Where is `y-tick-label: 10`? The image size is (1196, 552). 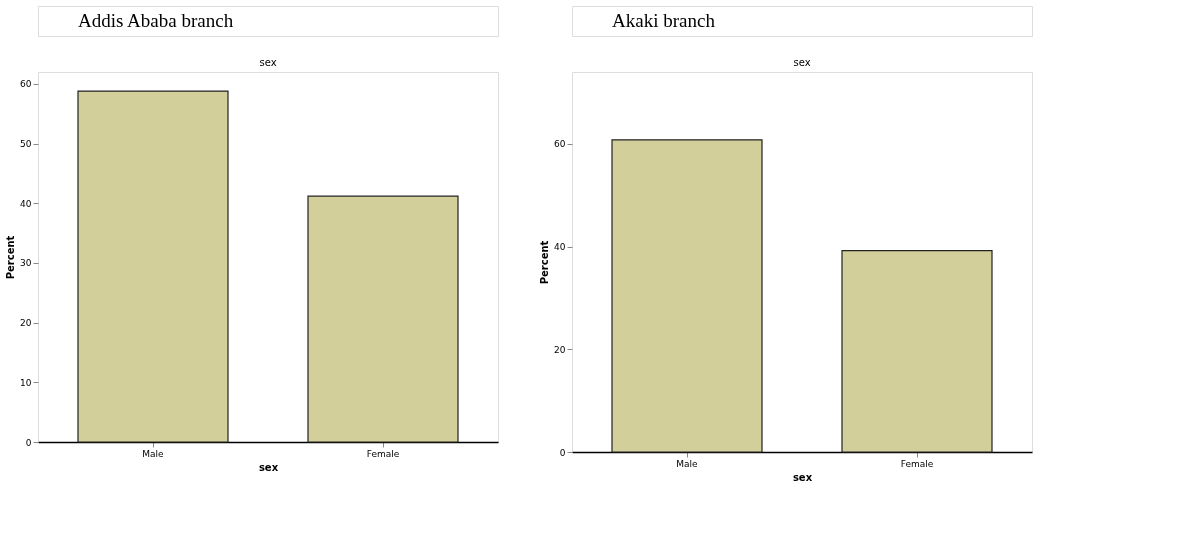
y-tick-label: 10 is located at coordinates (26, 382).